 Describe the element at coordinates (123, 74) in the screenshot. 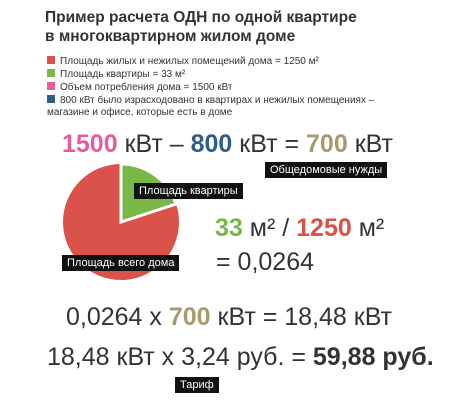

I see `legend-text: Площадь квартиры = 33 м²` at that location.